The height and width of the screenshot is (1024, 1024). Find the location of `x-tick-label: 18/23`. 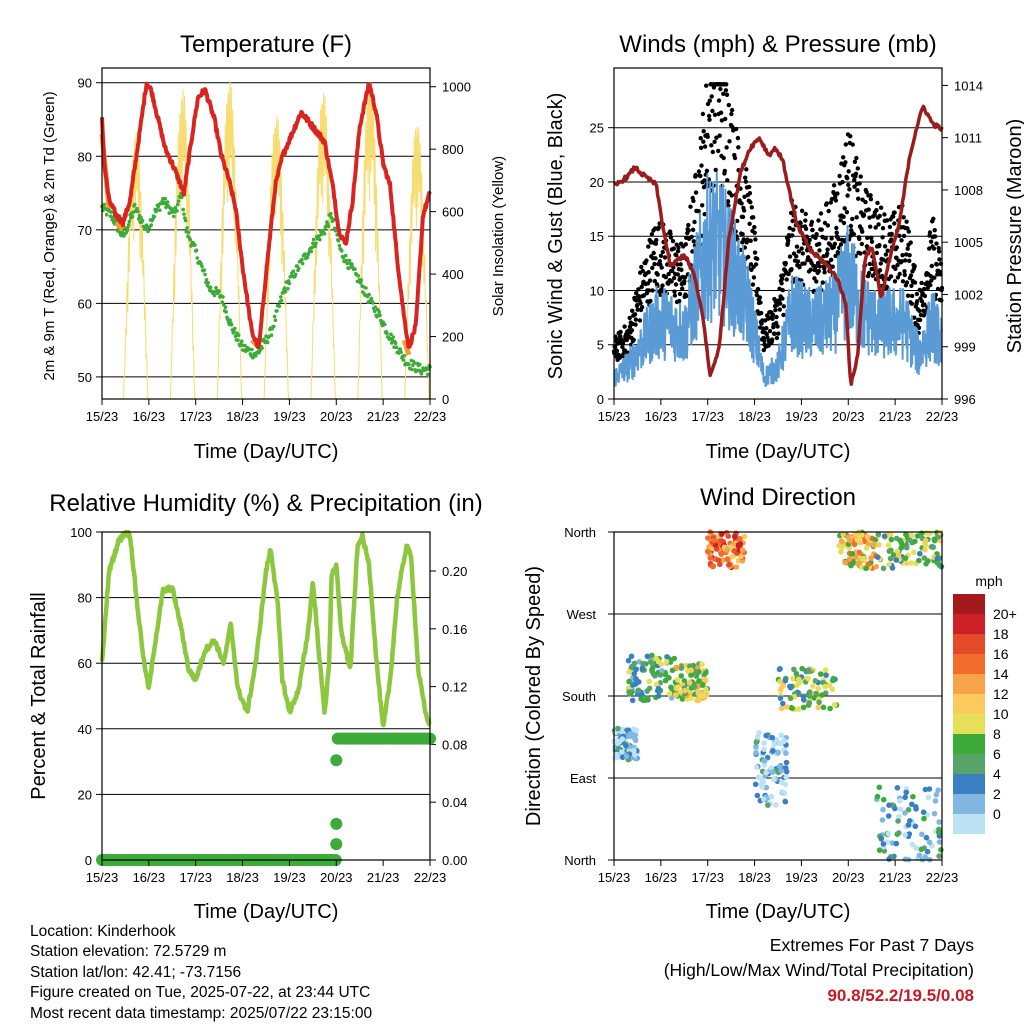

x-tick-label: 18/23 is located at coordinates (754, 416).